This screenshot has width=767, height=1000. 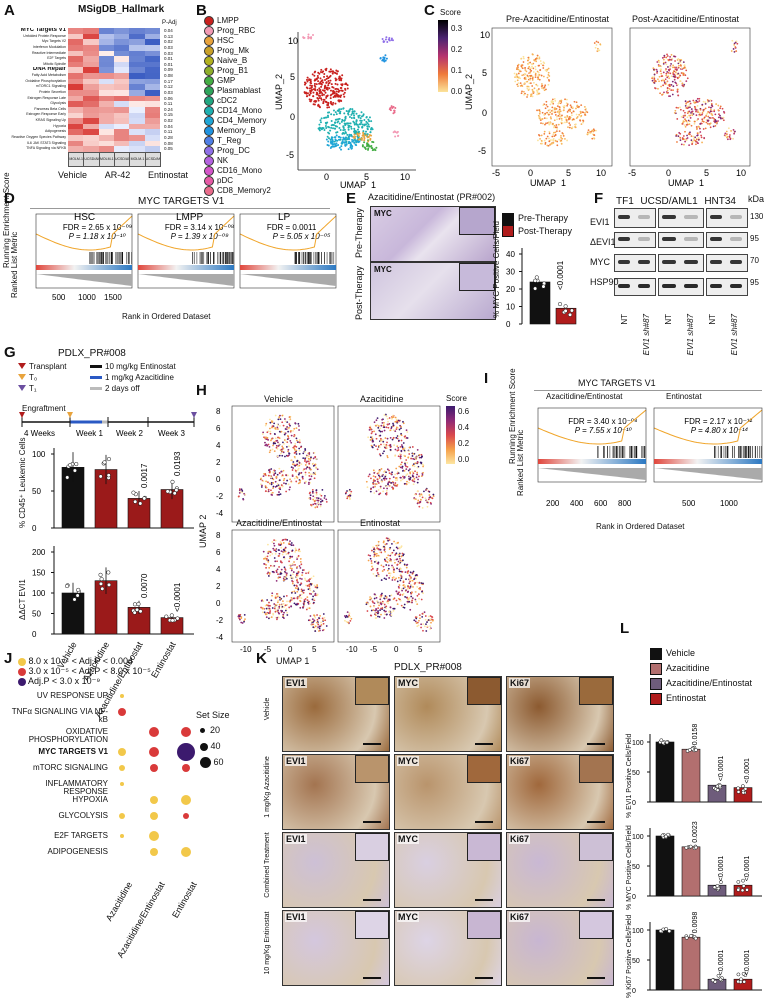 What do you see at coordinates (45, 80) in the screenshot?
I see `panel-a-row-label: Oxidative Phosphorylation` at bounding box center [45, 80].